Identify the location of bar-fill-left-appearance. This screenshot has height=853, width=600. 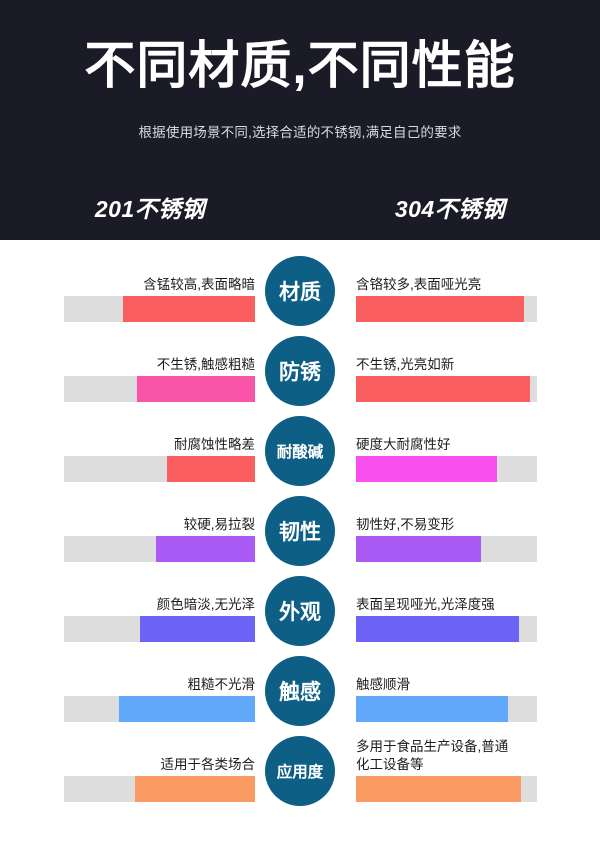
(197, 629).